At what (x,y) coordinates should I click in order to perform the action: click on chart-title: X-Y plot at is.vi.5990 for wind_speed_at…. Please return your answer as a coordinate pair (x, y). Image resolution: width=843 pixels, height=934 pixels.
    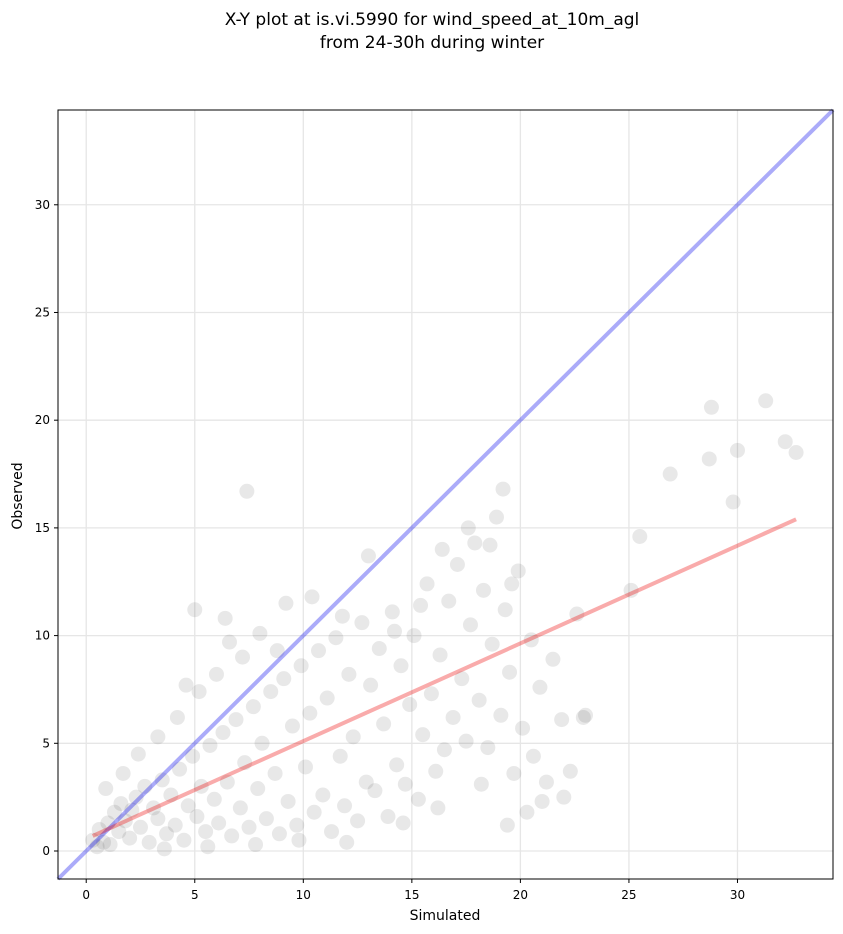
    Looking at the image, I should click on (432, 20).